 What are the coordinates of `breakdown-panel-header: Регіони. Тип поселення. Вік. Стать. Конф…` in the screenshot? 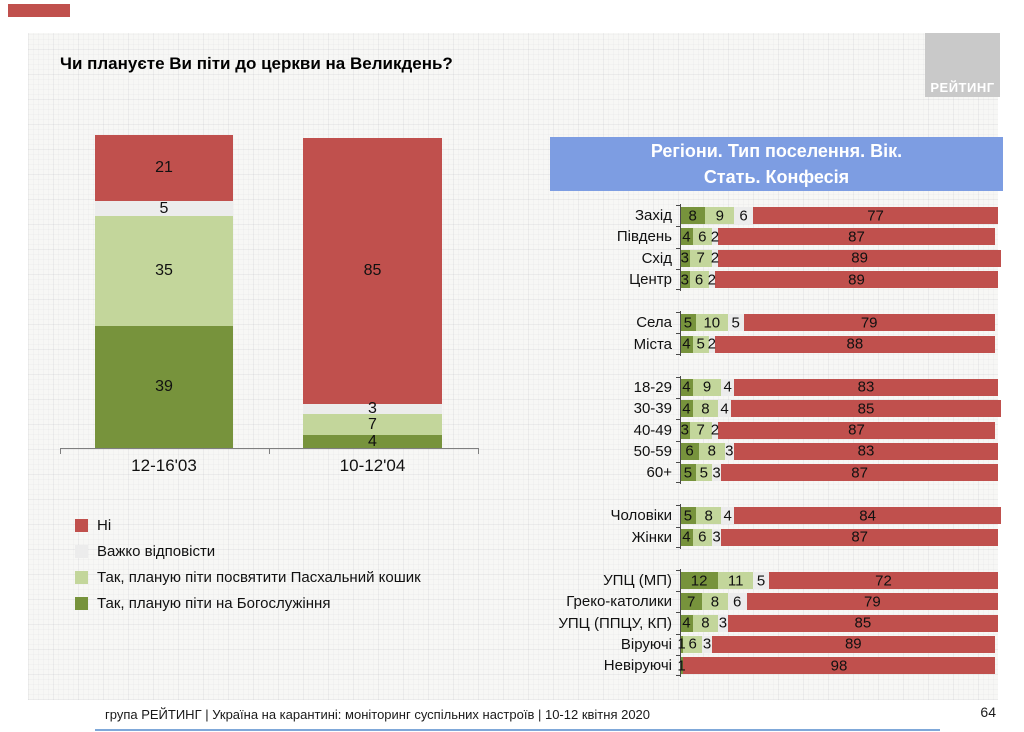 It's located at (776, 164).